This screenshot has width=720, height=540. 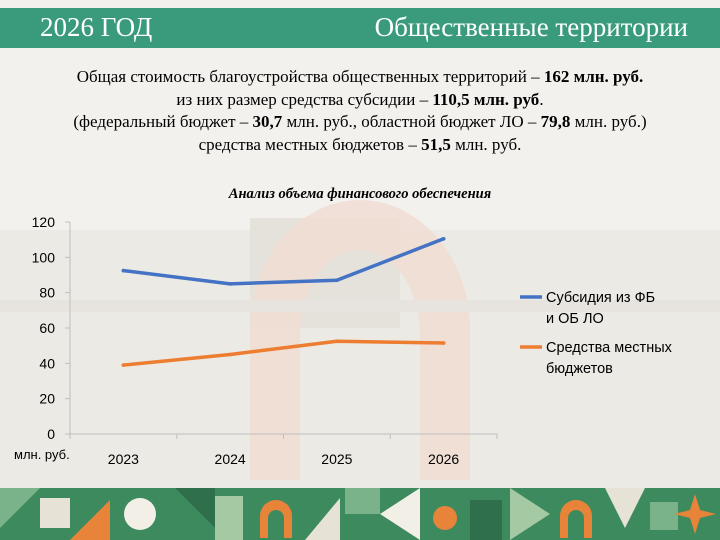 What do you see at coordinates (267, 121) in the screenshot?
I see `summary-federal-value: 30,7` at bounding box center [267, 121].